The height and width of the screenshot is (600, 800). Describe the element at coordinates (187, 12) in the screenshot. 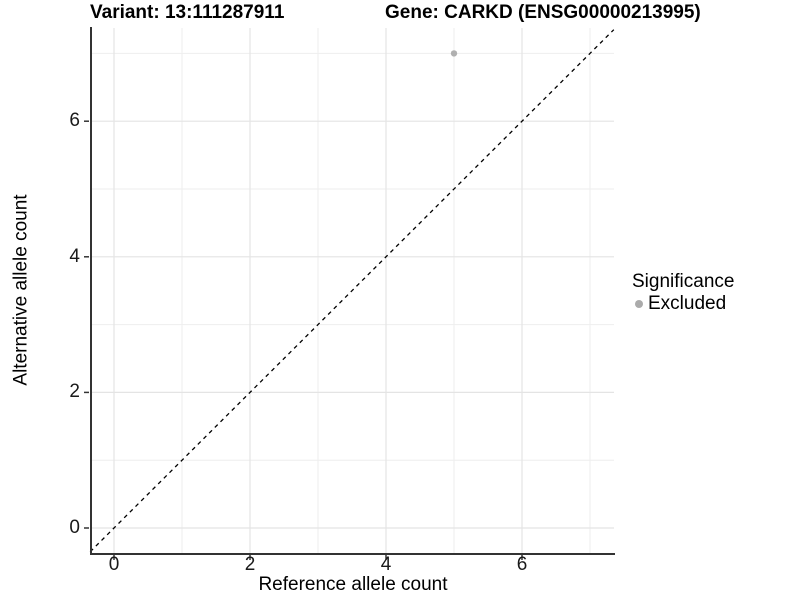

I see `plot-title-variant: Variant: 13:111287911` at that location.